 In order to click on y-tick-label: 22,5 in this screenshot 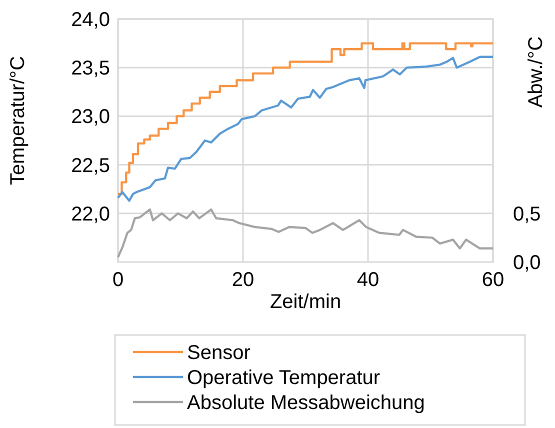, I will do `click(90, 165)`.